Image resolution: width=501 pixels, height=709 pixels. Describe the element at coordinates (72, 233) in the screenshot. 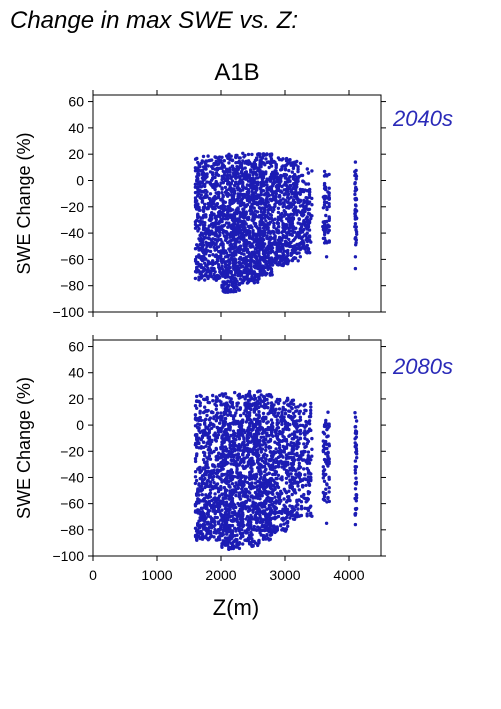

I see `y-tick-label: −40` at that location.